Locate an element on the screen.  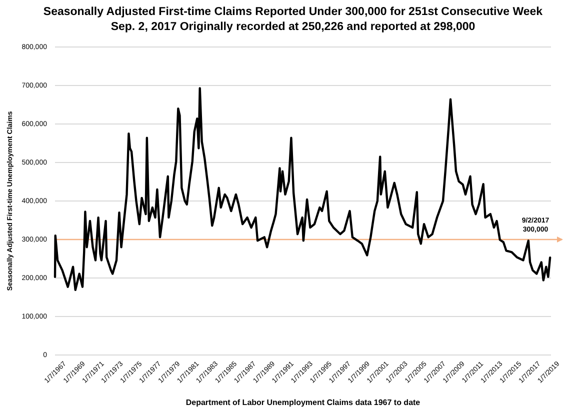
chart-subtitle: Sep. 2, 2017 Originally recorded at 250,226 and reported at 298,000 is located at coordinates (293, 27).